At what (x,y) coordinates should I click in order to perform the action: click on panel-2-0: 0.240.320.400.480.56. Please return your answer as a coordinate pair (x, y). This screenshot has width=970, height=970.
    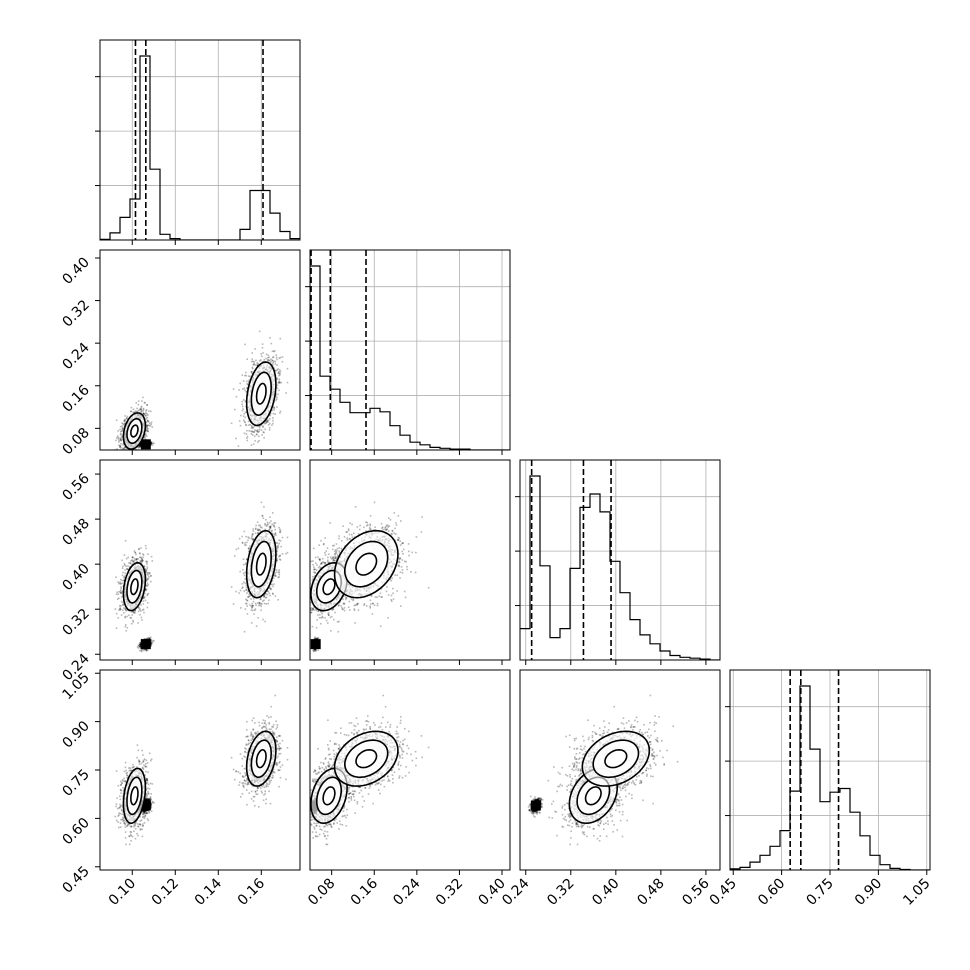
    Looking at the image, I should click on (180, 571).